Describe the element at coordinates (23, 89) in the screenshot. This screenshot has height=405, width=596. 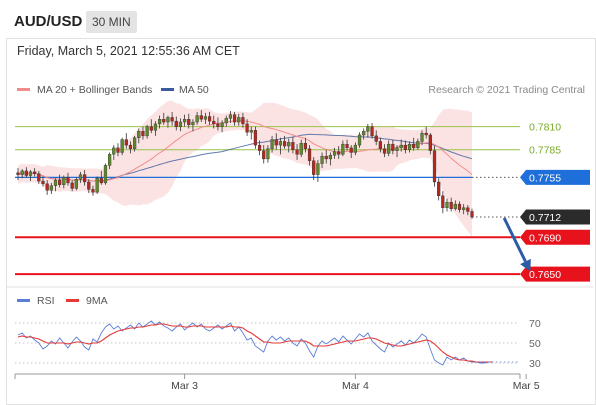
I see `bollinger-legend-swatch` at that location.